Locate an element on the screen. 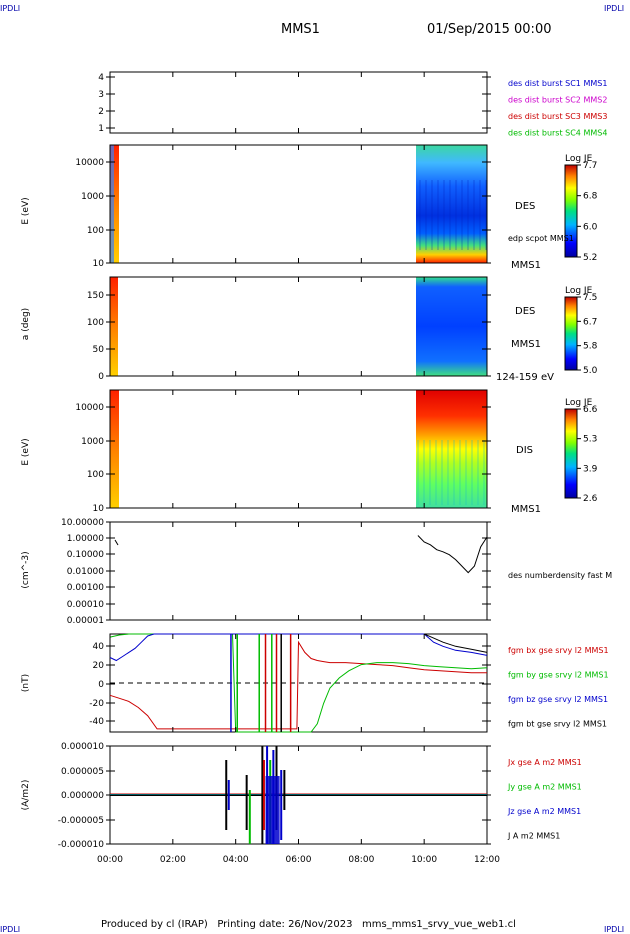  colorbar-tick-label: 6.7 is located at coordinates (590, 322).